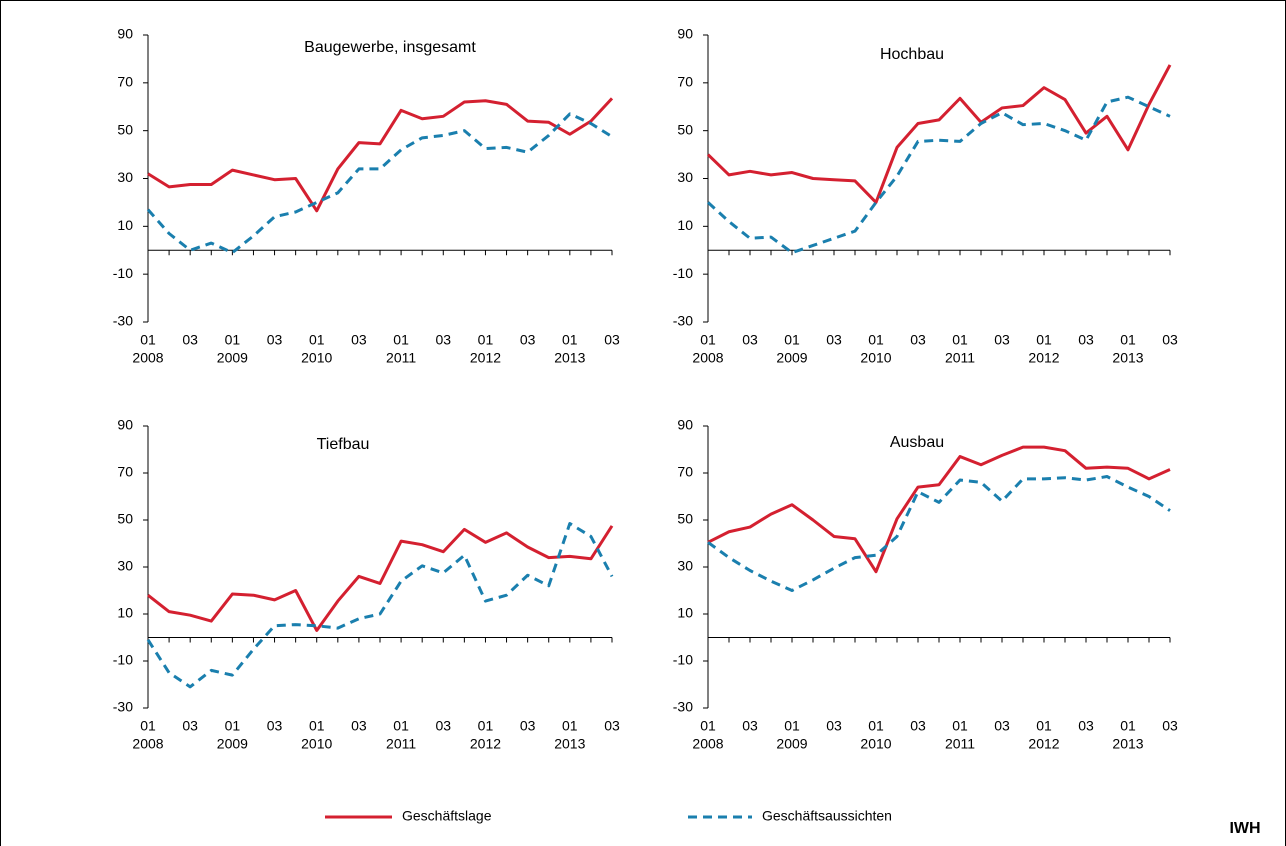  What do you see at coordinates (343, 444) in the screenshot?
I see `chart-title: Tiefbau` at bounding box center [343, 444].